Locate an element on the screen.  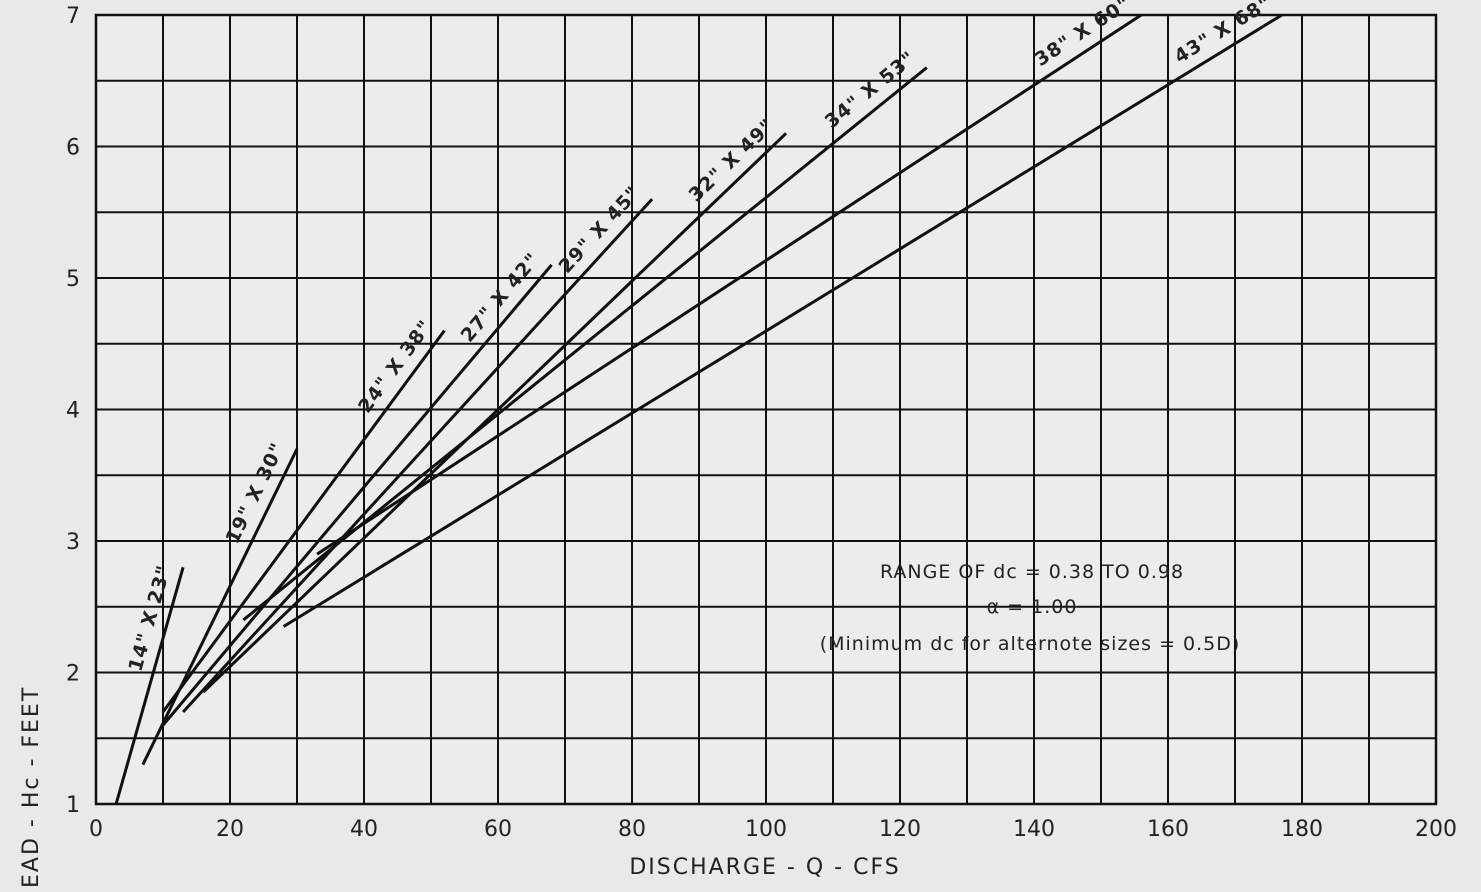
y-tick-label: 6 is located at coordinates (73, 148).